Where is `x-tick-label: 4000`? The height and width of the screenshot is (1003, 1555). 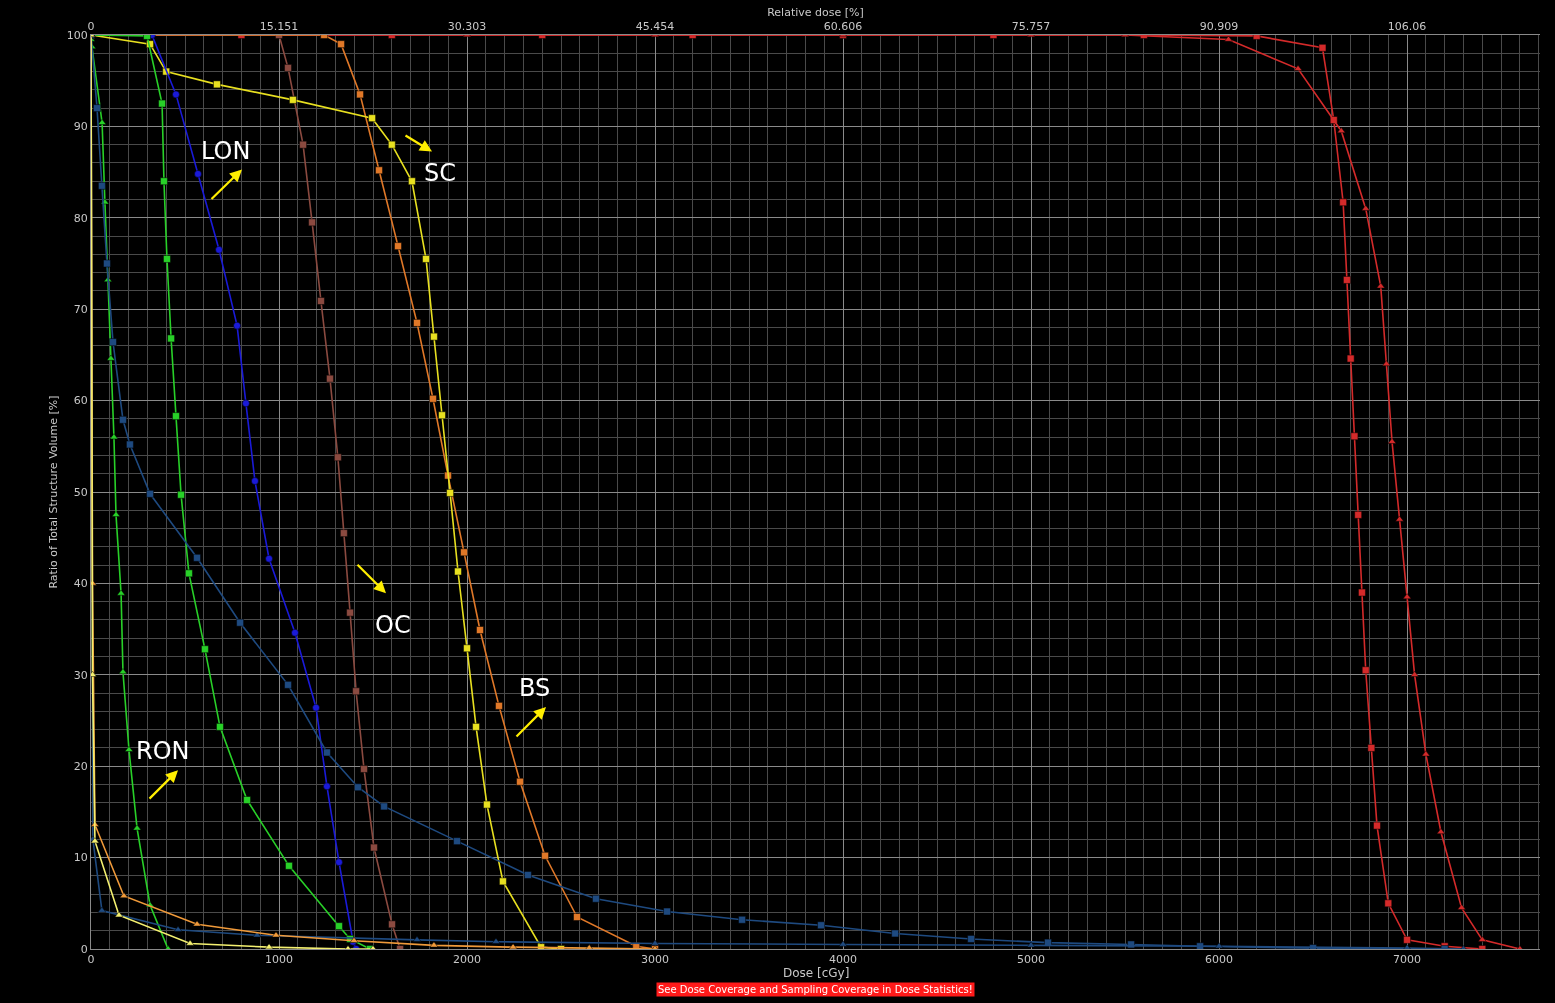
x-tick-label: 4000 is located at coordinates (843, 960).